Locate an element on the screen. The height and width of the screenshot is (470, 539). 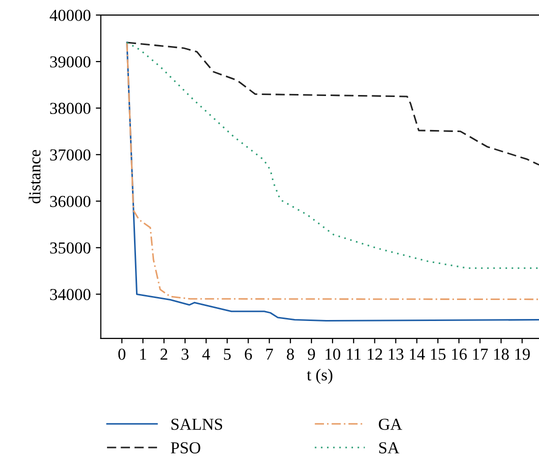
x-tick-label: 8 is located at coordinates (290, 354).